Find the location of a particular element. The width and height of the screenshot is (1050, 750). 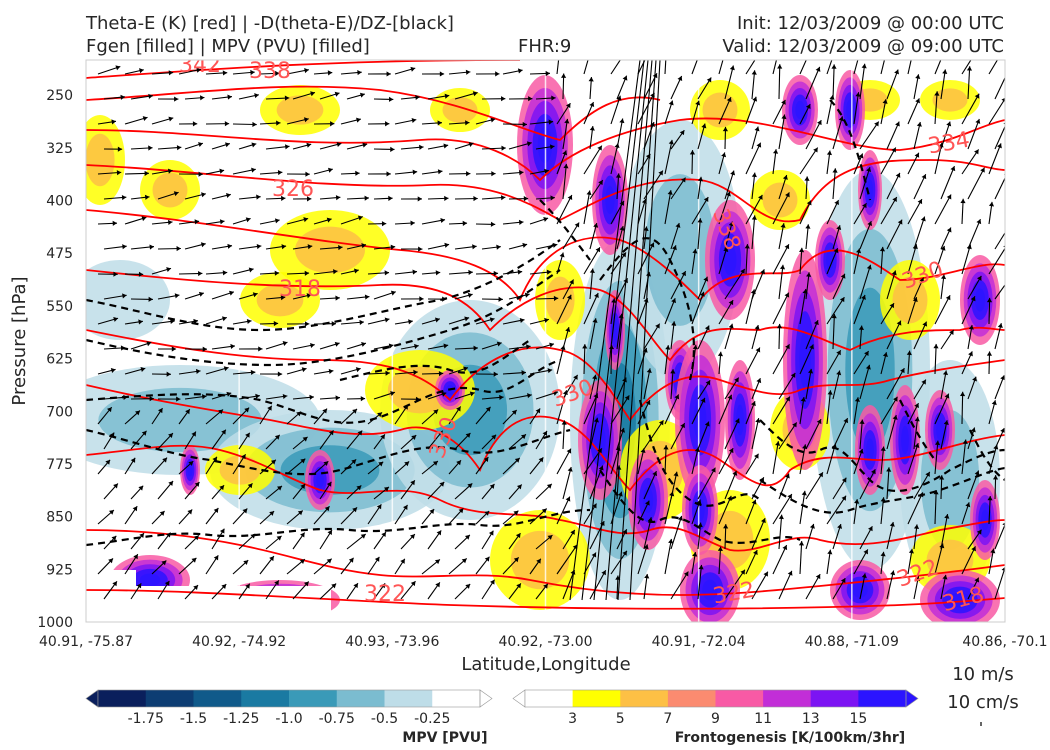

y-tick-label: 325 is located at coordinates (59, 149).